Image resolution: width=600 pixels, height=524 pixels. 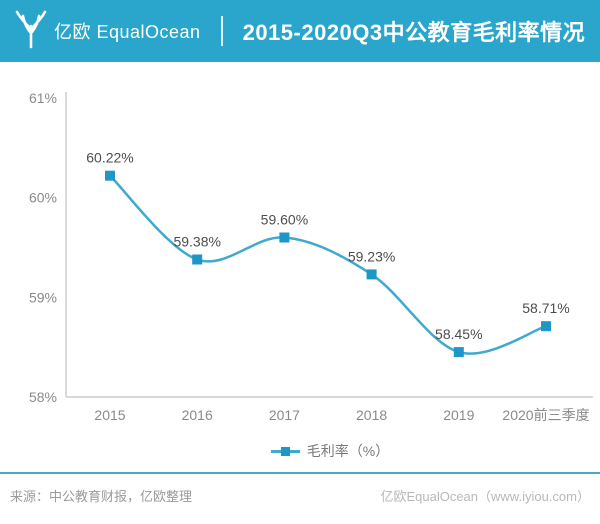 What do you see at coordinates (101, 496) in the screenshot?
I see `source-note: 来源：中公教育财报，亿欧整理` at bounding box center [101, 496].